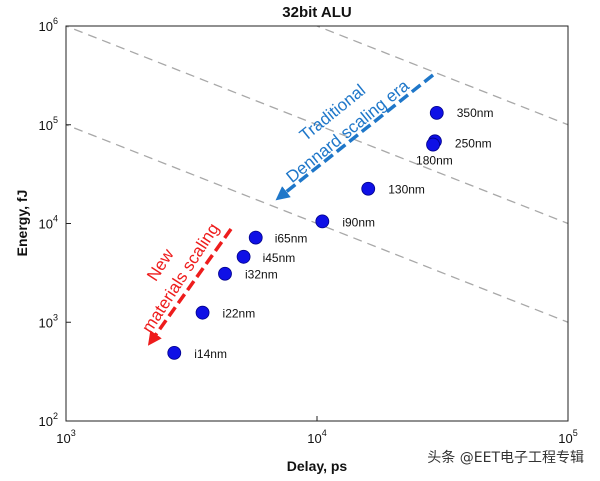 Image resolution: width=600 pixels, height=481 pixels. What do you see at coordinates (505, 458) in the screenshot?
I see `watermark: 头条 @EET电子工程专辑` at bounding box center [505, 458].